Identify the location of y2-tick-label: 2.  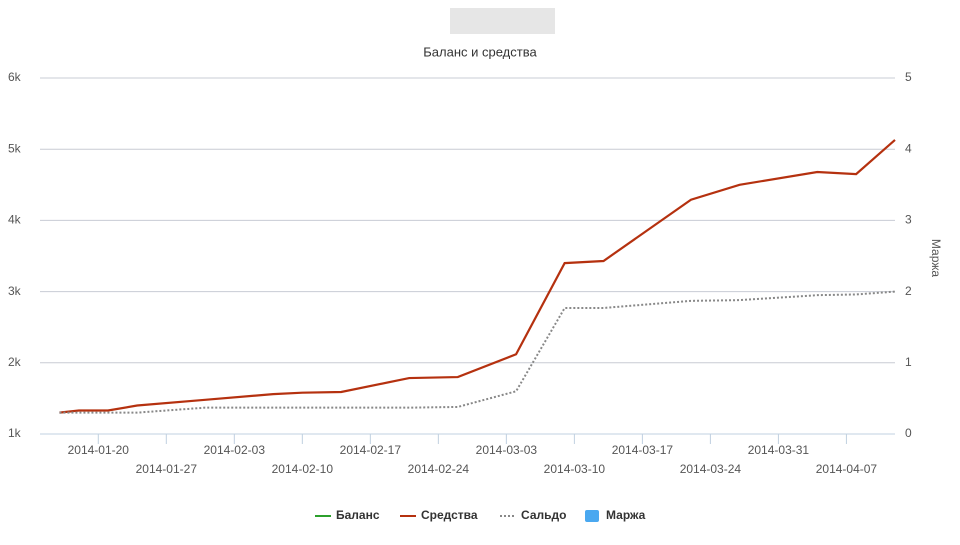
(908, 291).